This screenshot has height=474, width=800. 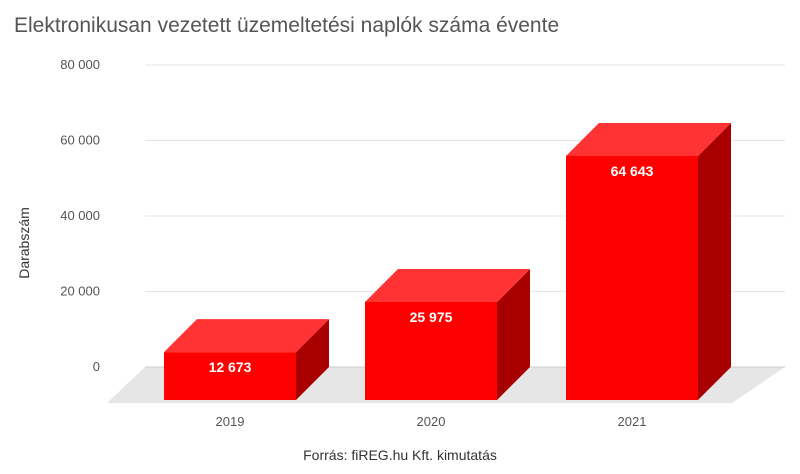 What do you see at coordinates (80, 291) in the screenshot?
I see `y-tick-label: 20 000` at bounding box center [80, 291].